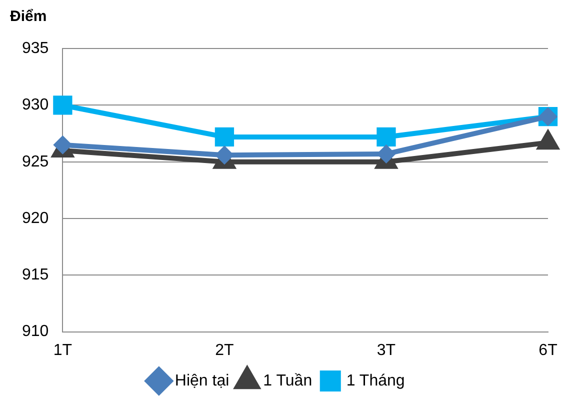 This screenshot has width=572, height=412. Describe the element at coordinates (29, 16) in the screenshot. I see `y-axis-title: Điểm` at that location.